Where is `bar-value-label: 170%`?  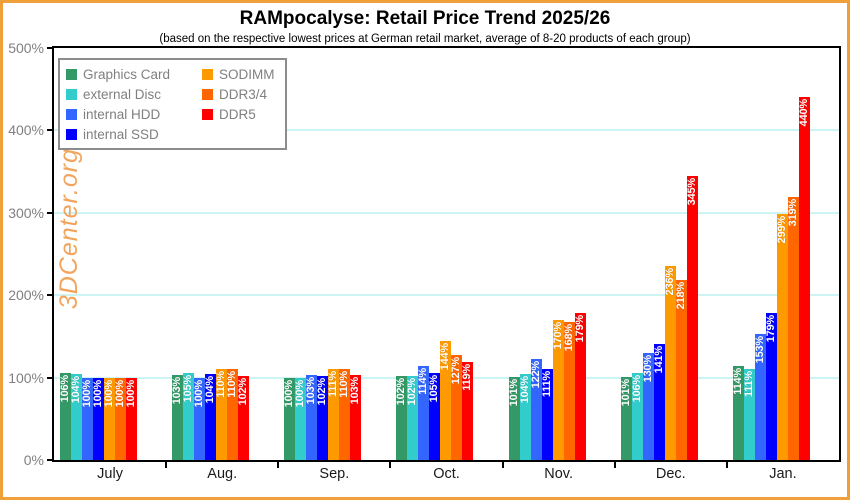
bar-value-label: 170% is located at coordinates (557, 335).